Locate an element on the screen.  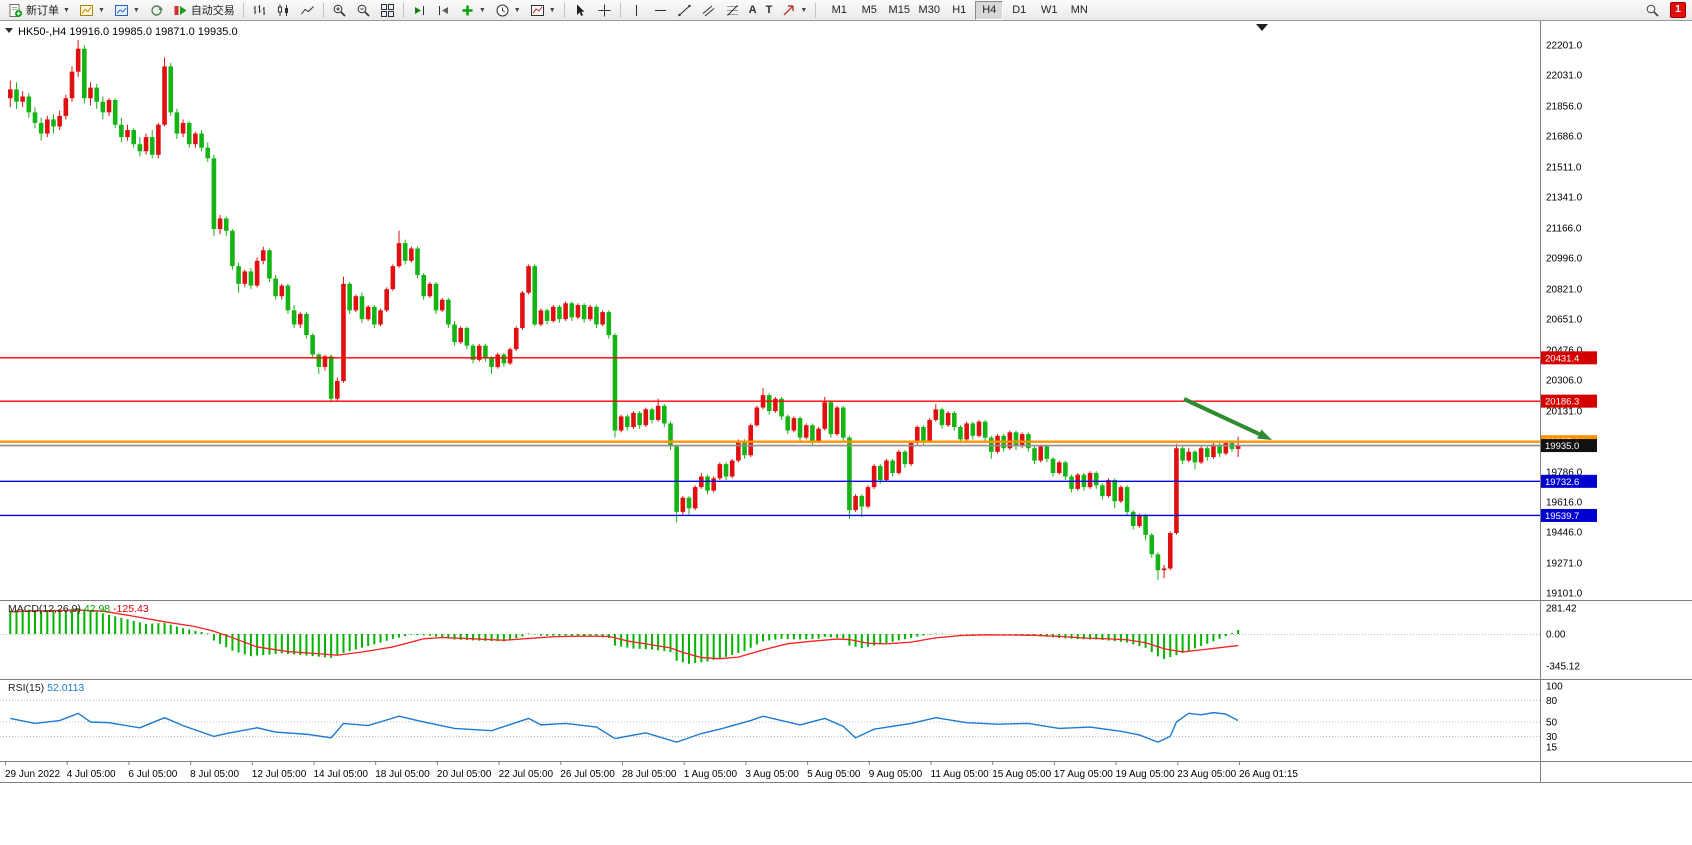
svg-text: 19616.0 is located at coordinates (1564, 502).